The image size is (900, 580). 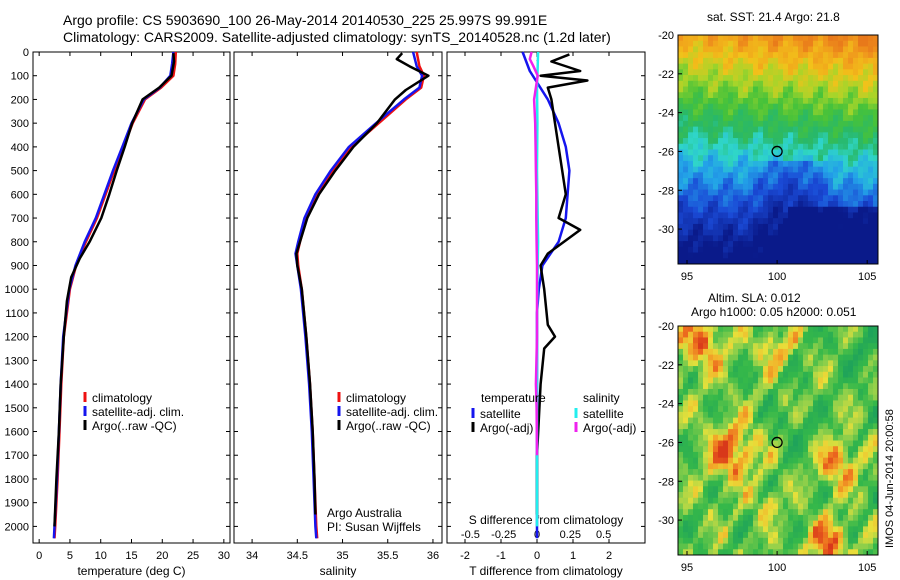 What do you see at coordinates (17, 385) in the screenshot?
I see `y-tick-label: 1400` at bounding box center [17, 385].